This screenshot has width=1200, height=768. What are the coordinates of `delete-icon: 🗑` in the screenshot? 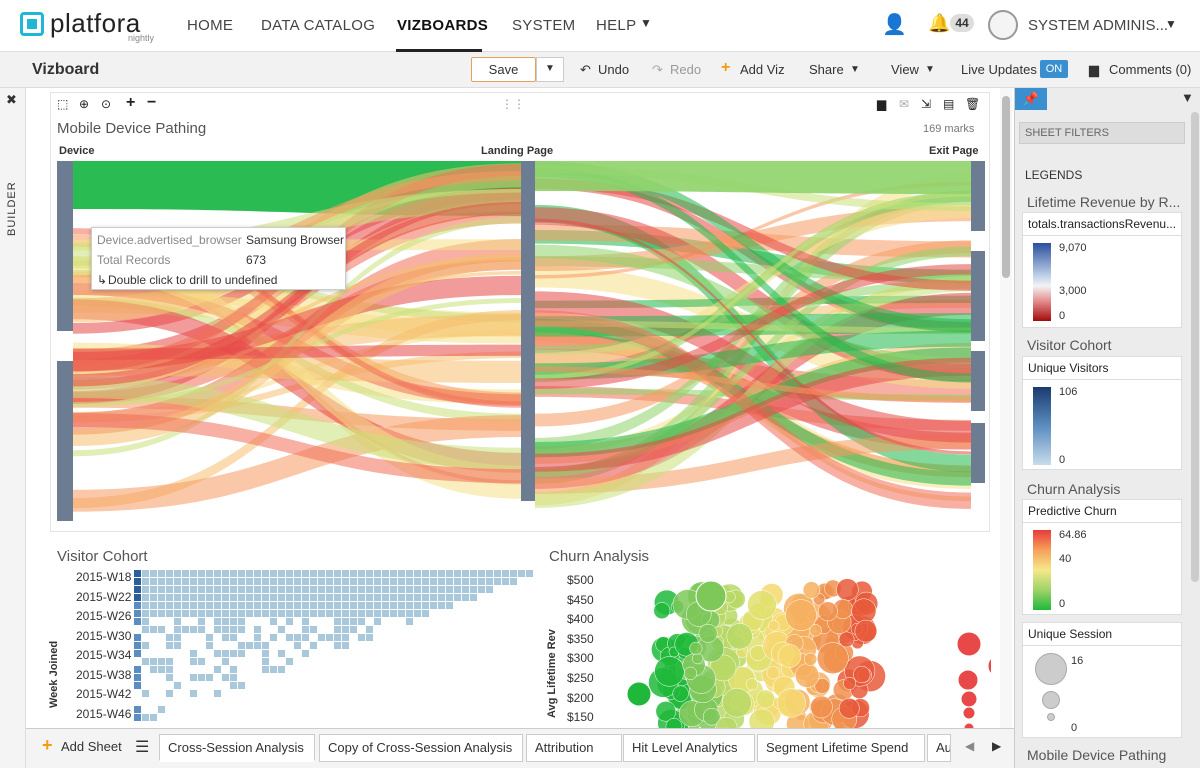 It's located at (973, 104).